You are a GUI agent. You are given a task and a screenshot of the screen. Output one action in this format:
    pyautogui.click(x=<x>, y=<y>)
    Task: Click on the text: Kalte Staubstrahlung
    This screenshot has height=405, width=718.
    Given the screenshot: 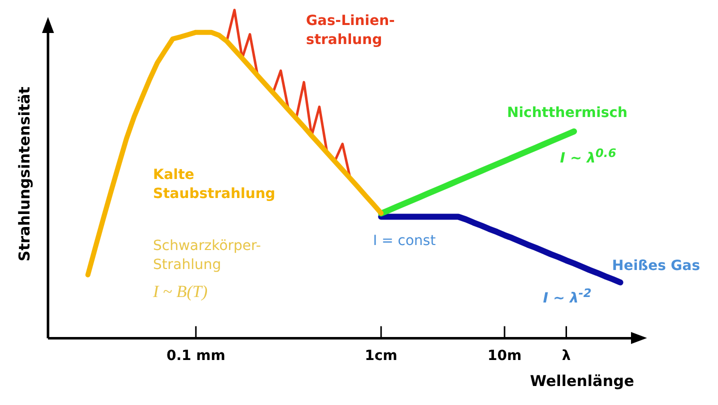 What is the action you would take?
    pyautogui.click(x=214, y=185)
    